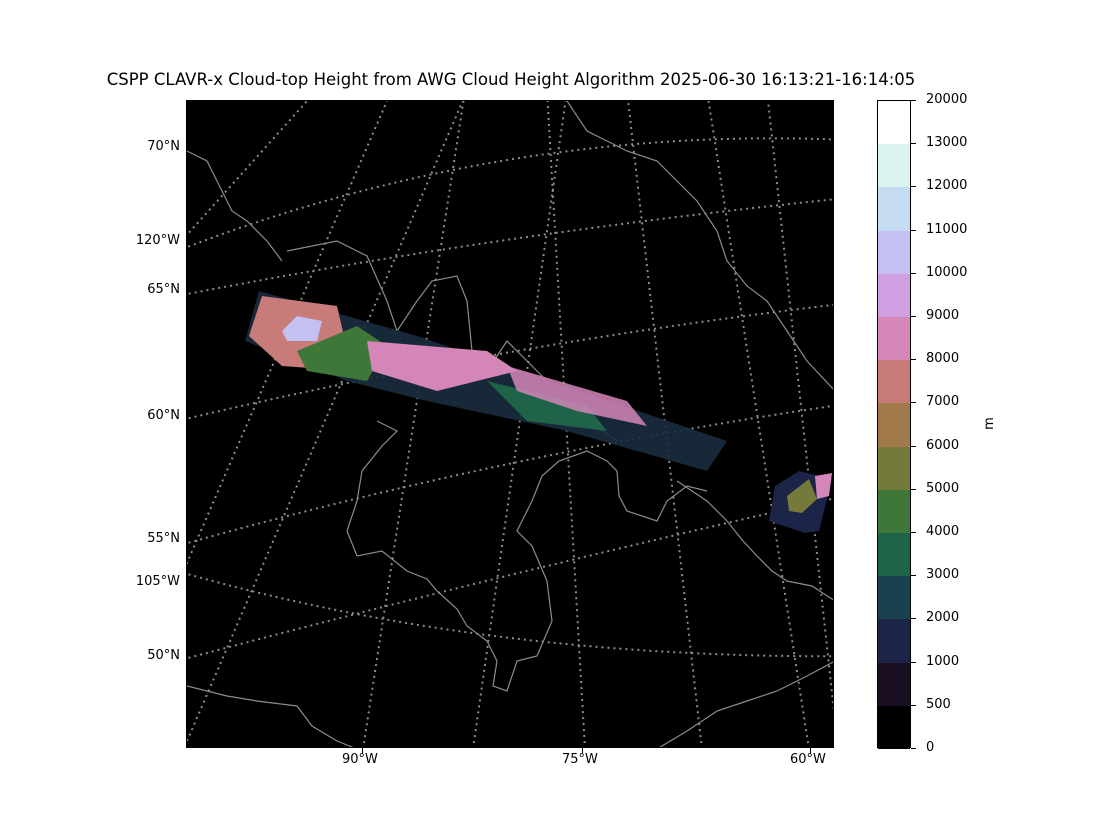 The width and height of the screenshot is (1120, 840). Describe the element at coordinates (163, 655) in the screenshot. I see `lat-label-50n: 50°N` at that location.